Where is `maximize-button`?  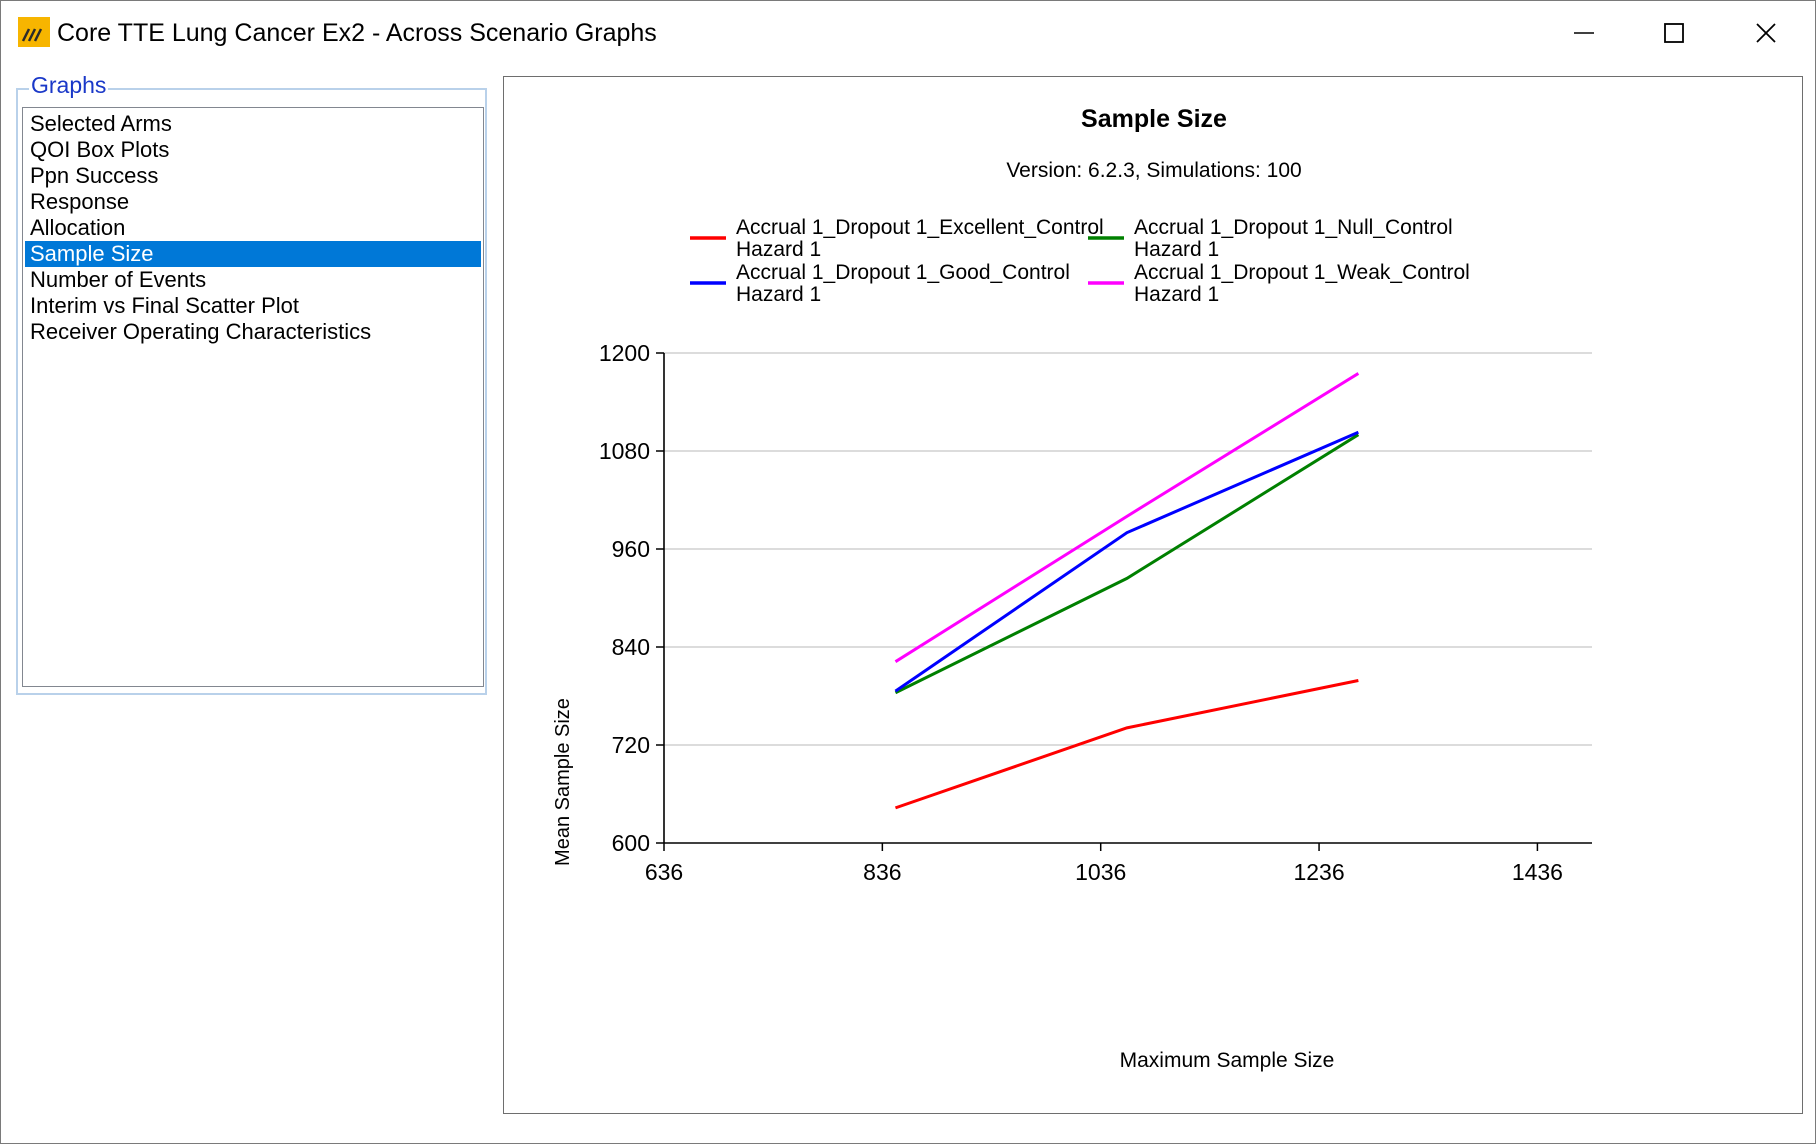 maximize-button is located at coordinates (1674, 33).